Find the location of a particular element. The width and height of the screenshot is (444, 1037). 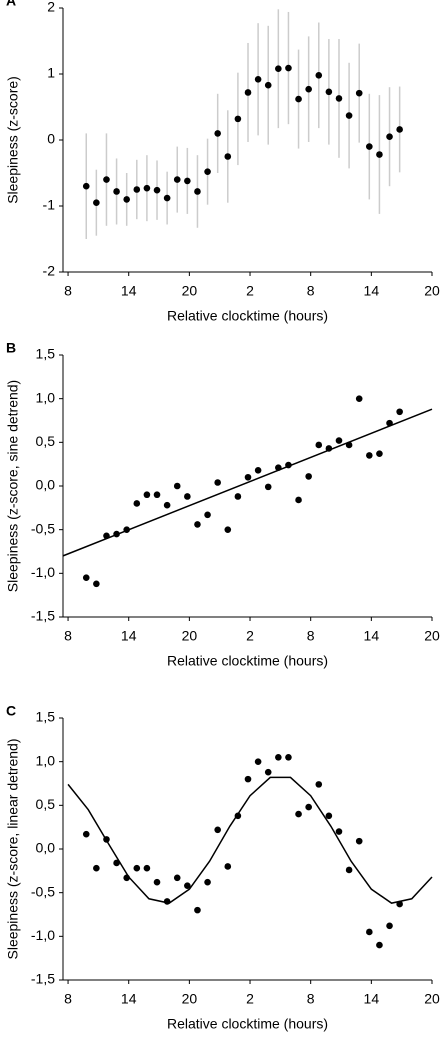

panel-label: A is located at coordinates (11, 4).